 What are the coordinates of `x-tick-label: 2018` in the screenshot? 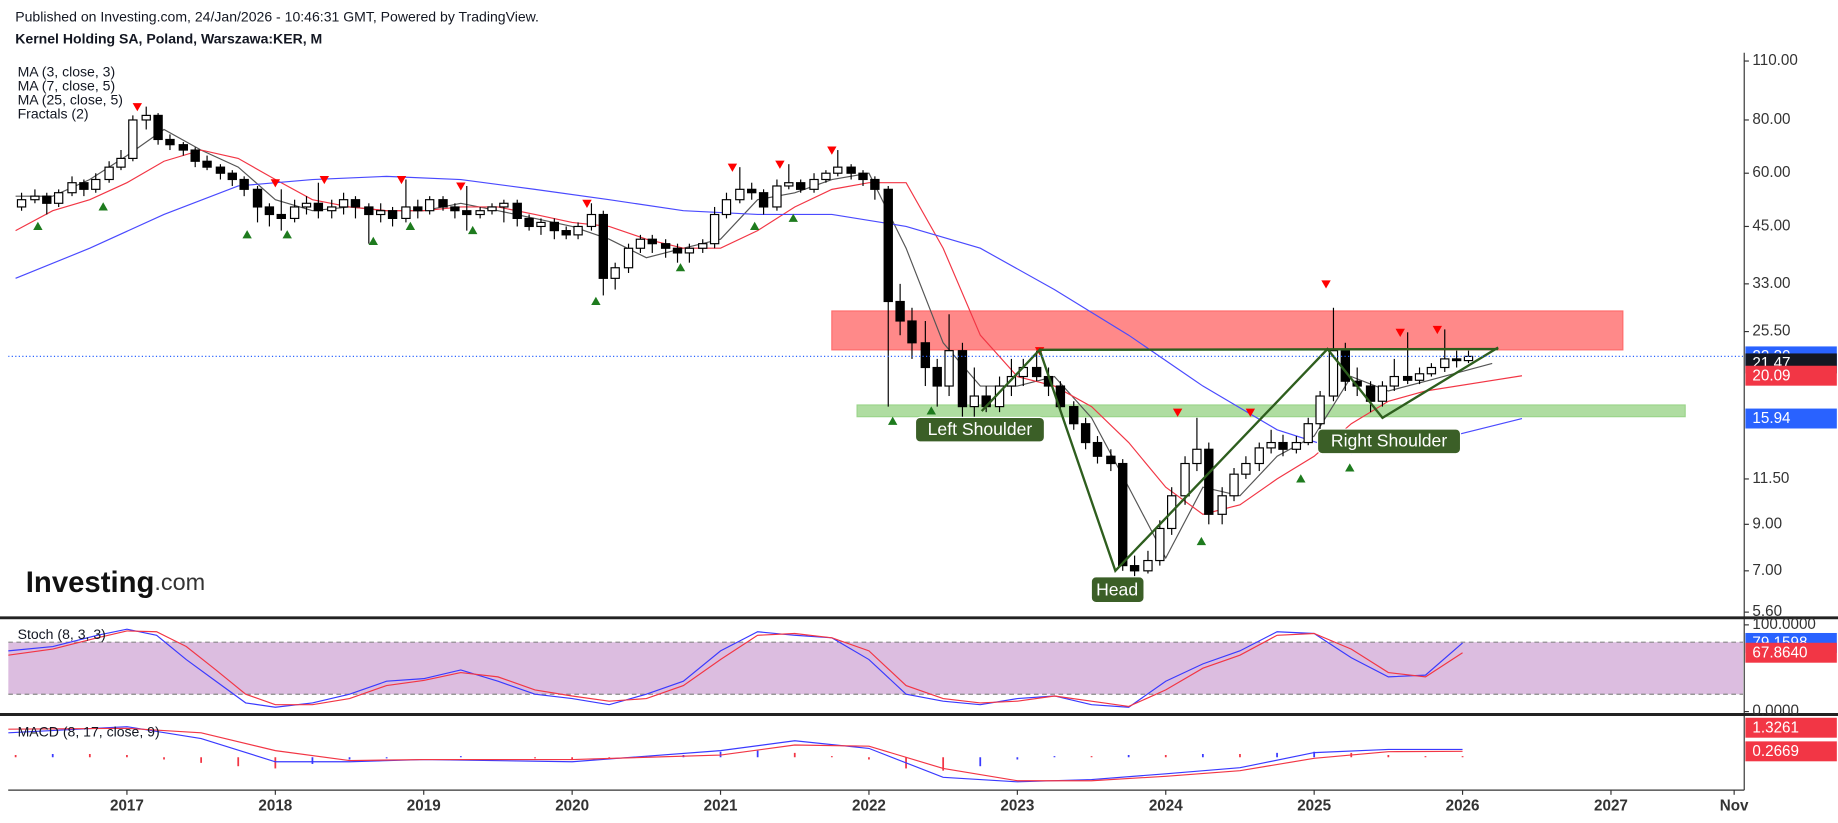 It's located at (275, 806).